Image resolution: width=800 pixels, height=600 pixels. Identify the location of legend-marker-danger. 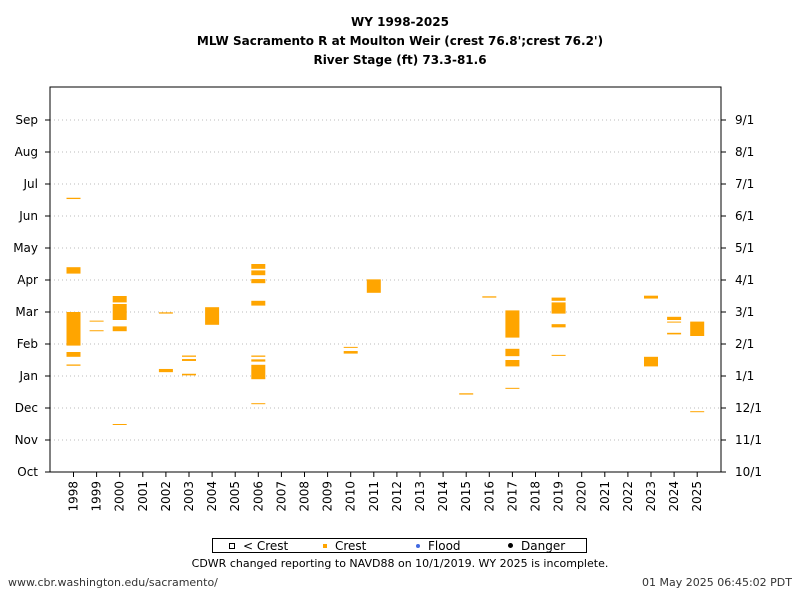
(510, 545).